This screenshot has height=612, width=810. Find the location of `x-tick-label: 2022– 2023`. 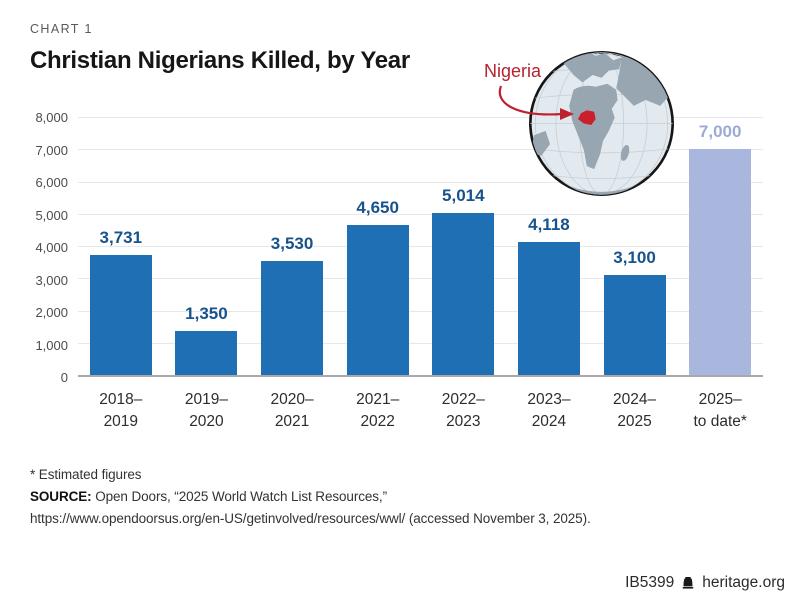

x-tick-label: 2022– 2023 is located at coordinates (463, 410).